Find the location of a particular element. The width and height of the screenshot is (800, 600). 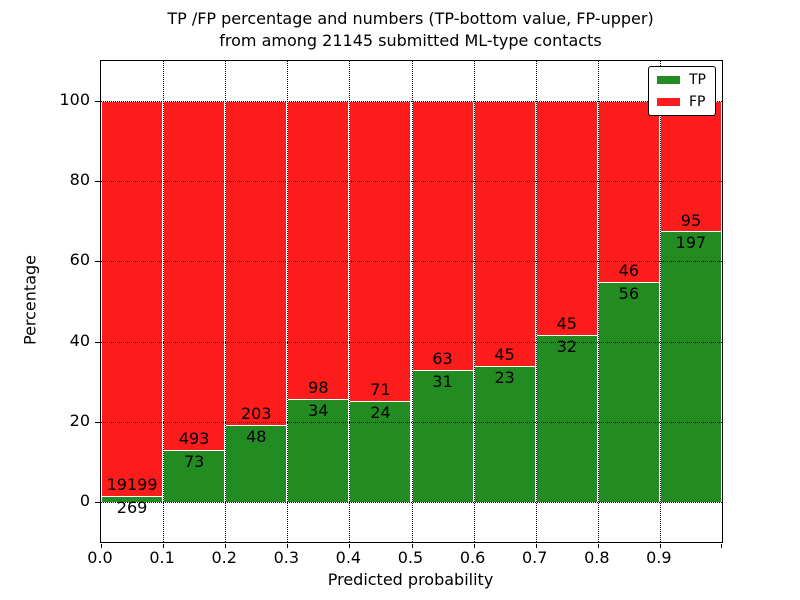

tp-count-label: 34 is located at coordinates (318, 410).